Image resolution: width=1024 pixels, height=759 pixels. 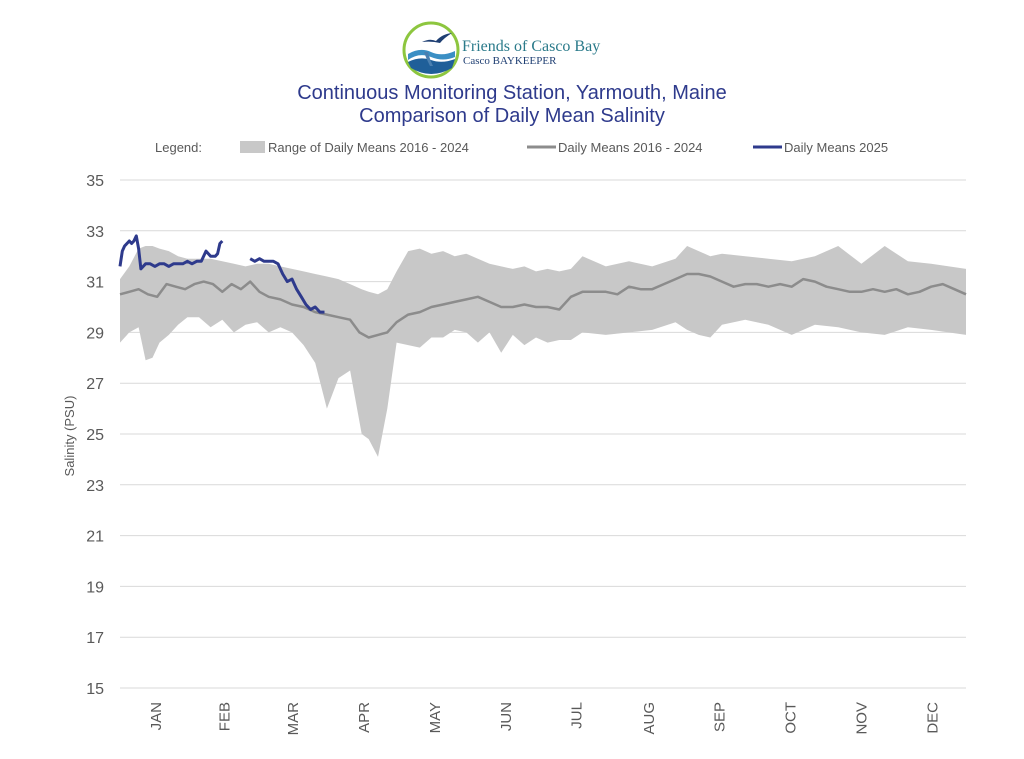 I want to click on y-tick-label: 21, so click(x=95, y=537).